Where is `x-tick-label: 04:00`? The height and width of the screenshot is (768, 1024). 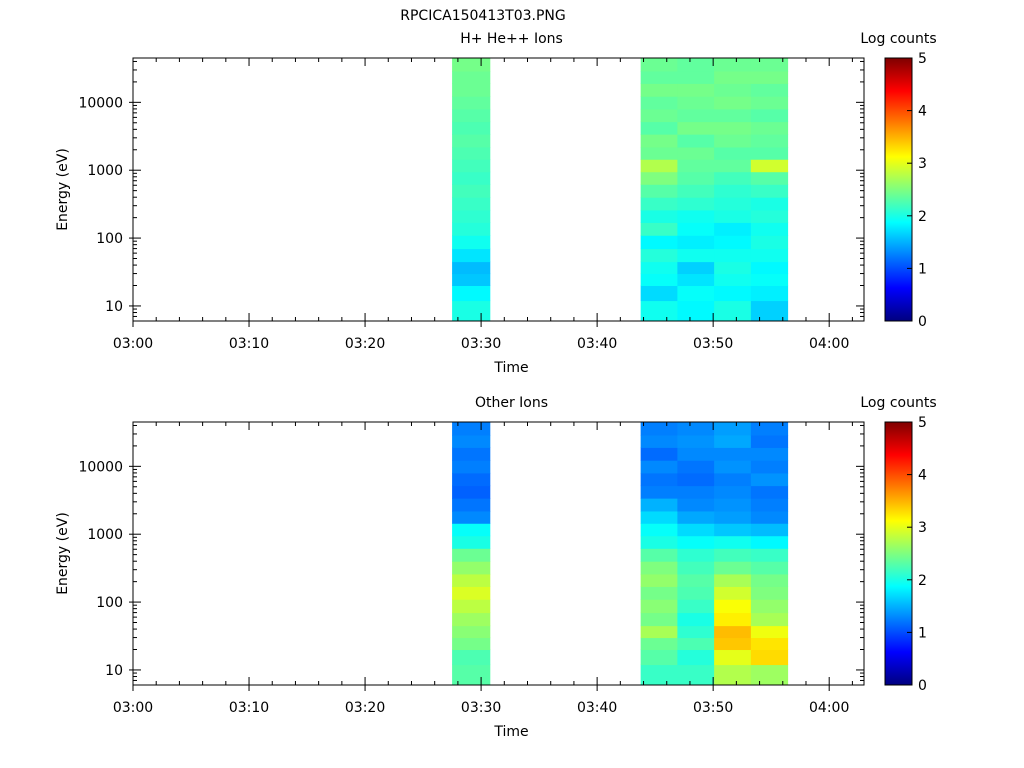
x-tick-label: 04:00 is located at coordinates (829, 344).